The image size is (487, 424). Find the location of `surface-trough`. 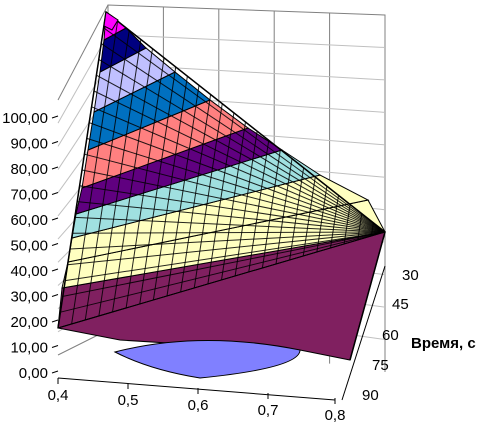

surface-trough is located at coordinates (207, 359).